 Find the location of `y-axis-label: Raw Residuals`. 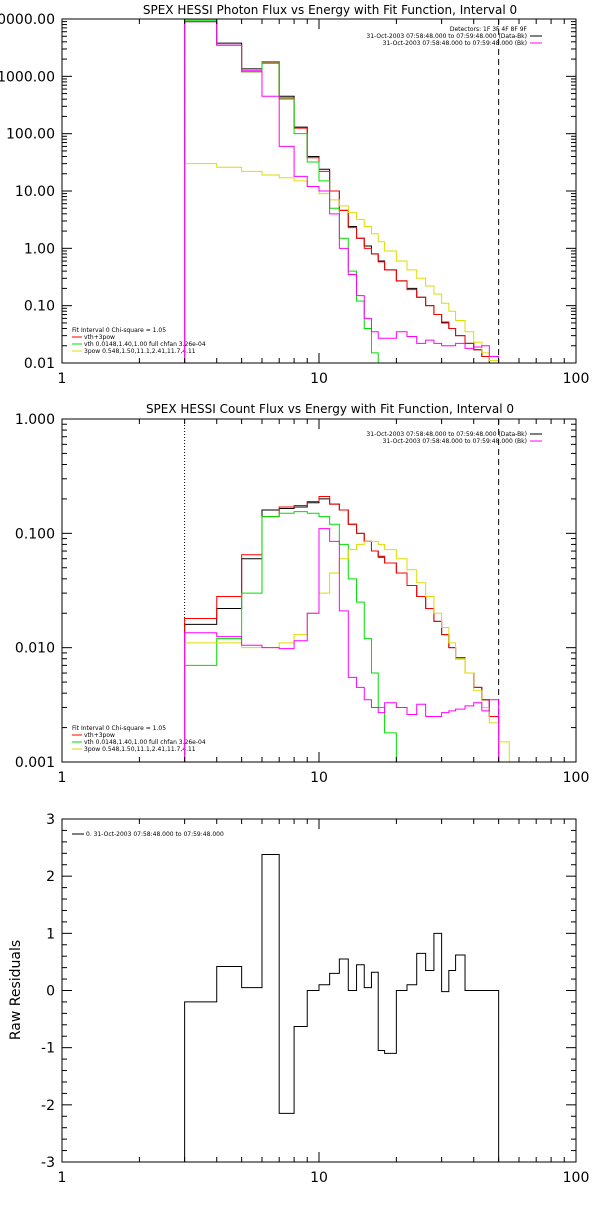

y-axis-label: Raw Residuals is located at coordinates (16, 990).